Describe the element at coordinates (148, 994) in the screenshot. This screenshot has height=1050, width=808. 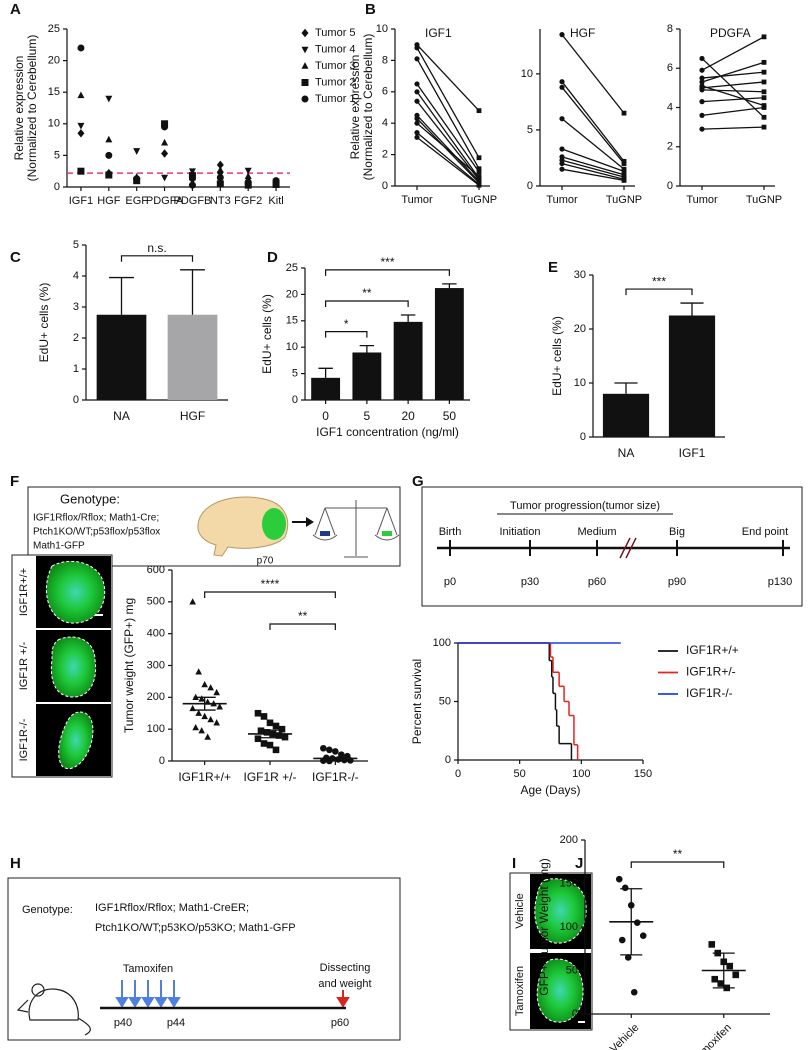
I see `dose-arrows` at that location.